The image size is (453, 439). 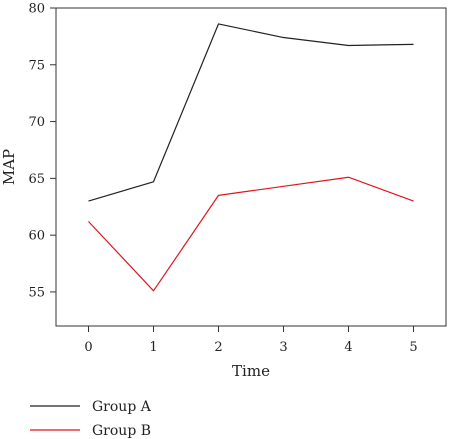 What do you see at coordinates (9, 167) in the screenshot?
I see `y-axis-title: MAP` at bounding box center [9, 167].